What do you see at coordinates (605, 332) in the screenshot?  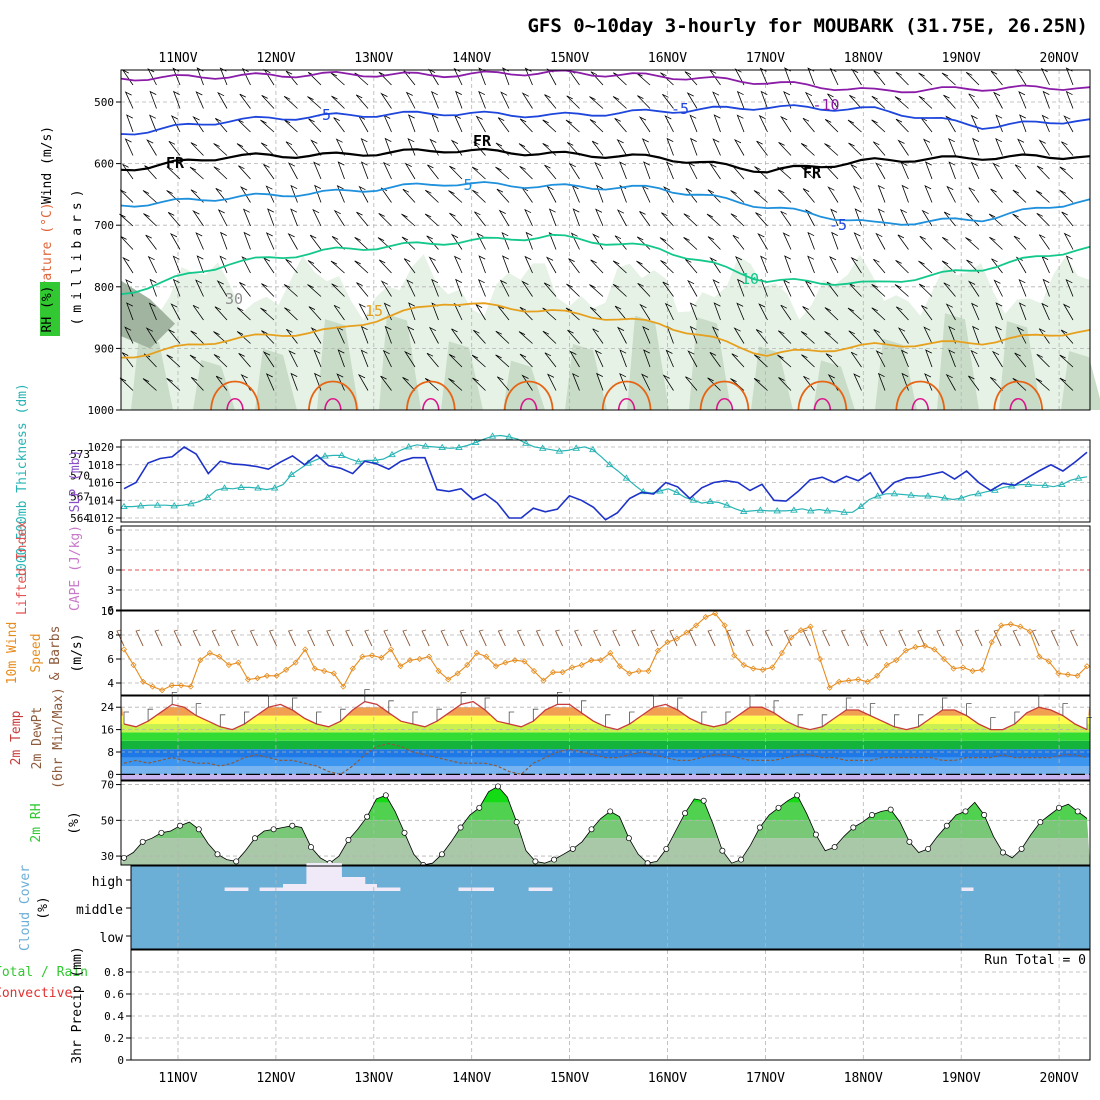 I see `rh-shade-light` at bounding box center [605, 332].